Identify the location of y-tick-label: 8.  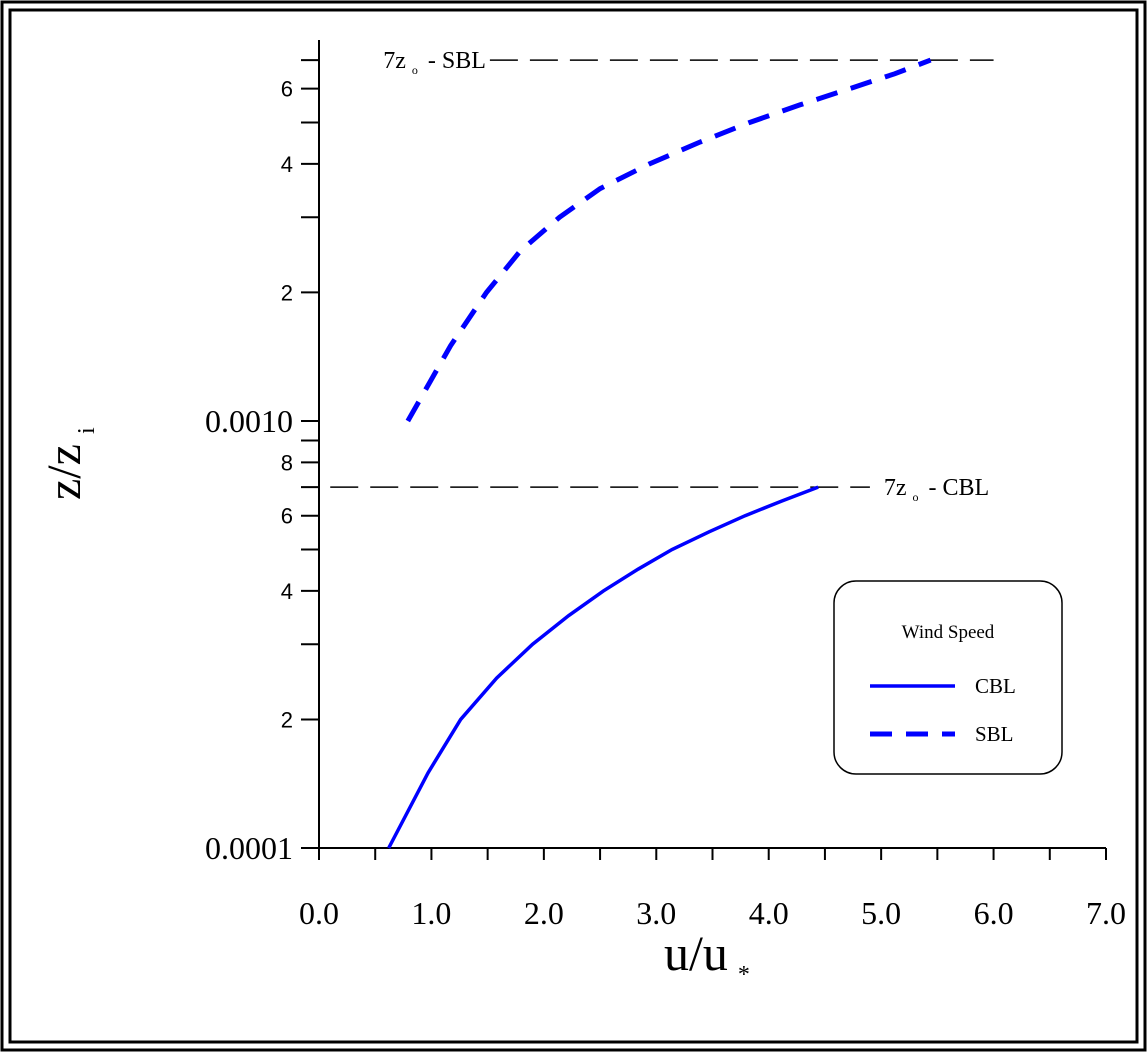
(287, 462).